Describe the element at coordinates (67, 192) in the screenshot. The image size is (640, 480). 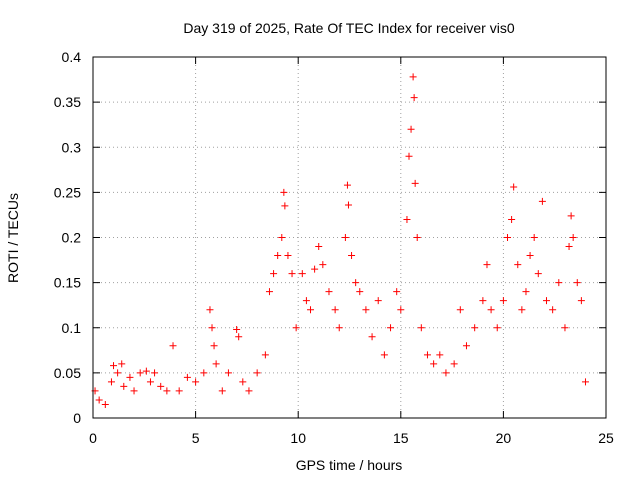
I see `y-tick-label: 0.25` at that location.